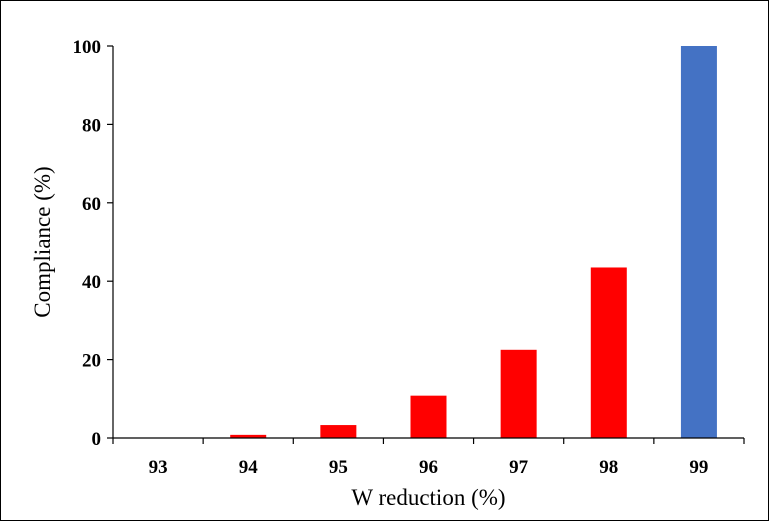 This screenshot has width=769, height=521. I want to click on y-tick-label: 80, so click(91, 125).